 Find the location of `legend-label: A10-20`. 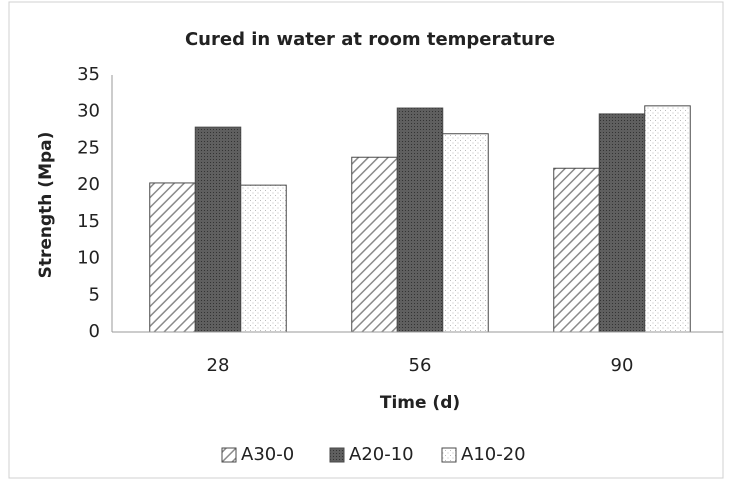

legend-label: A10-20 is located at coordinates (493, 454).